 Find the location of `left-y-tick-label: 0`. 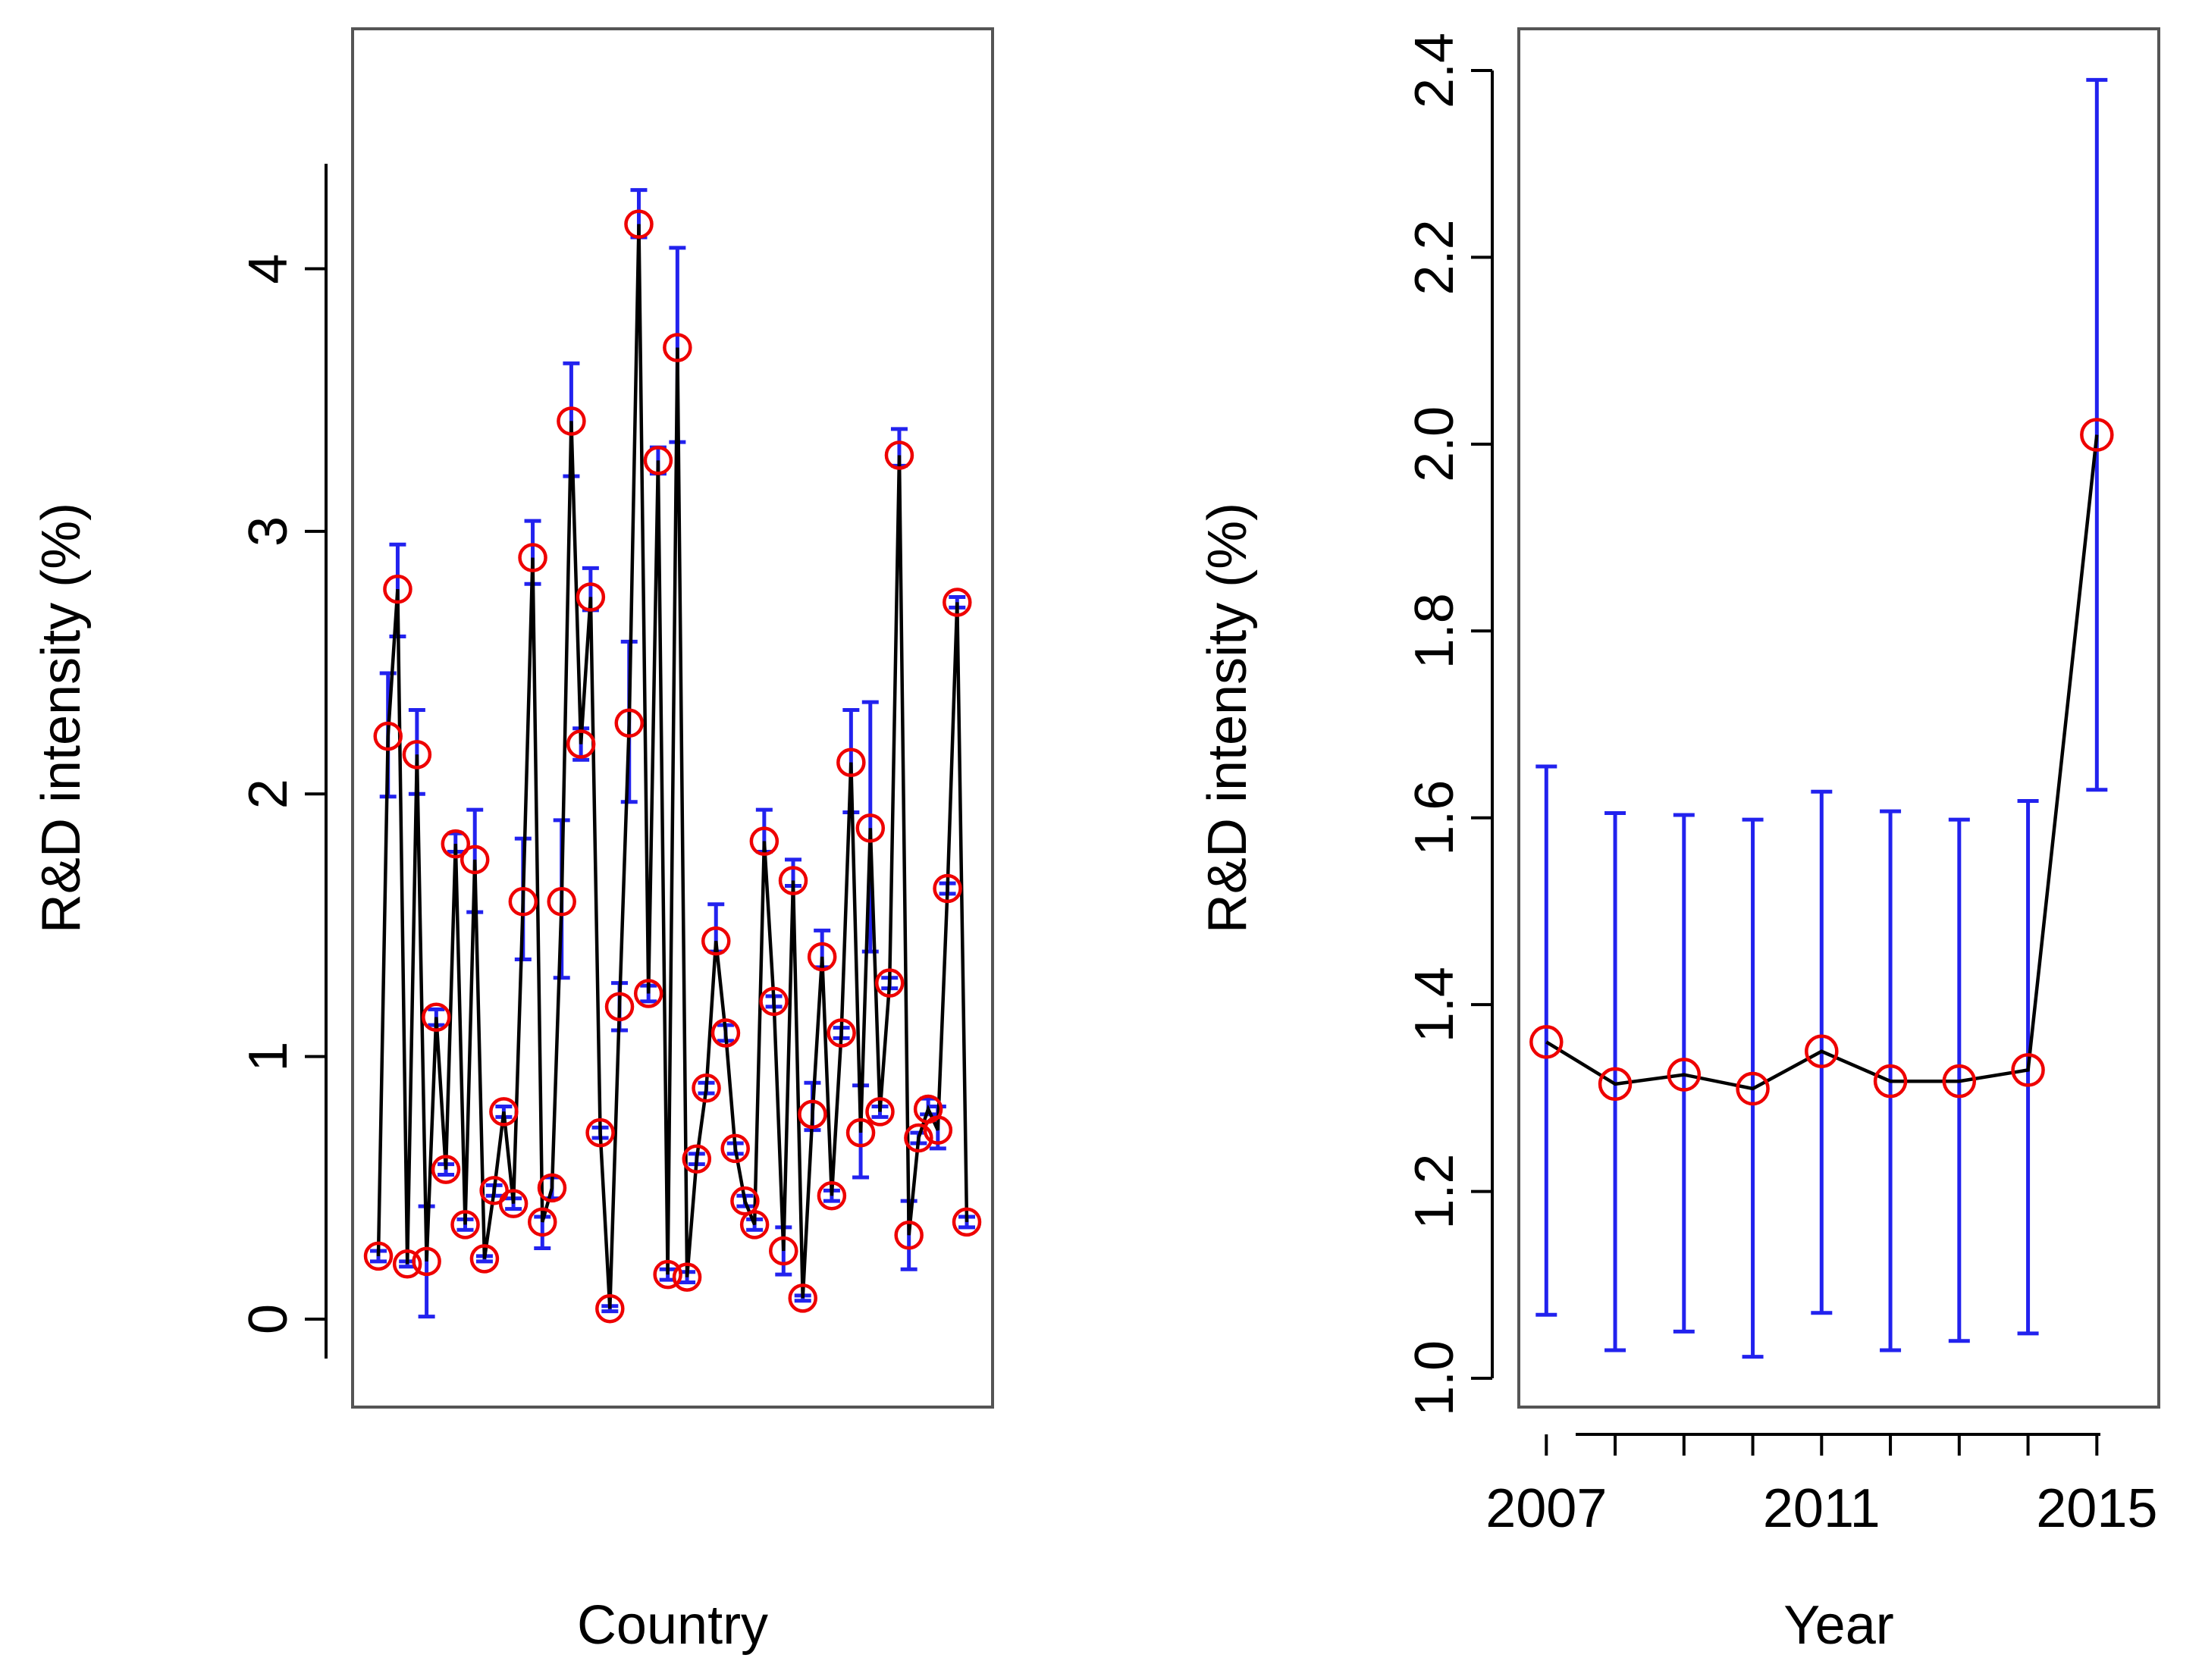

left-y-tick-label: 0 is located at coordinates (268, 1319).